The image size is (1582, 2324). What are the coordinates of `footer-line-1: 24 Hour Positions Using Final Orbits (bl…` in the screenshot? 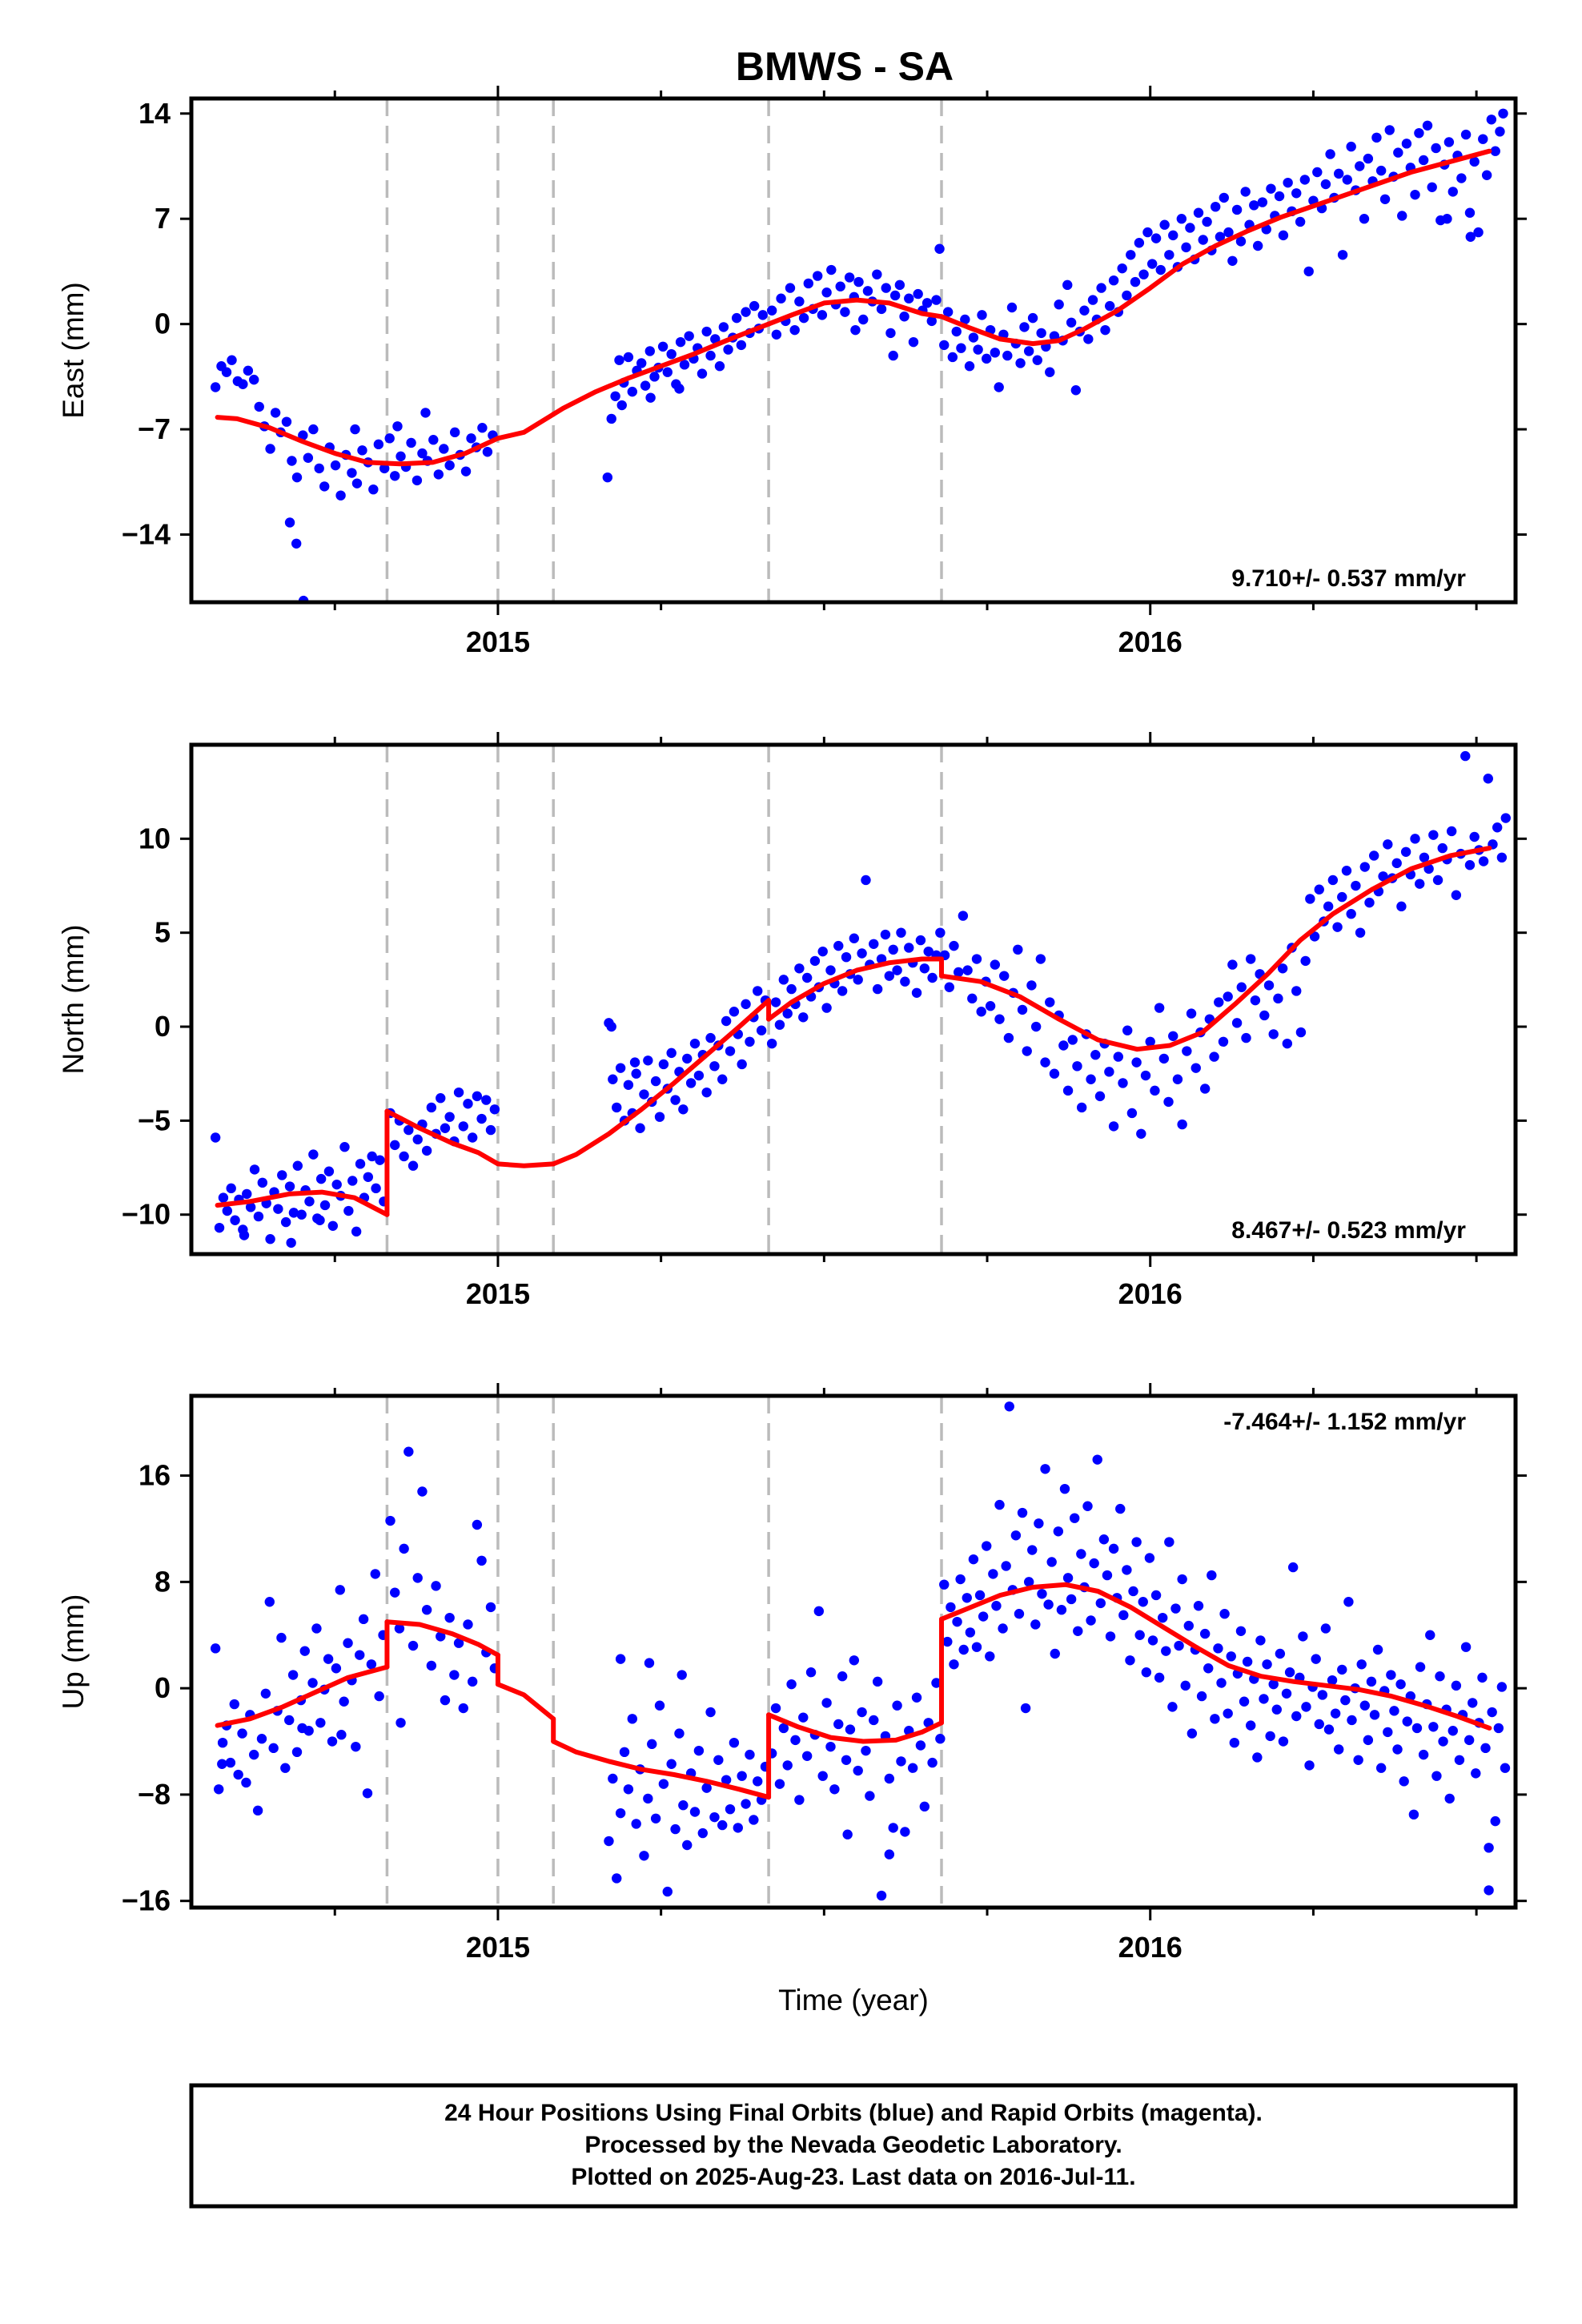 It's located at (853, 2113).